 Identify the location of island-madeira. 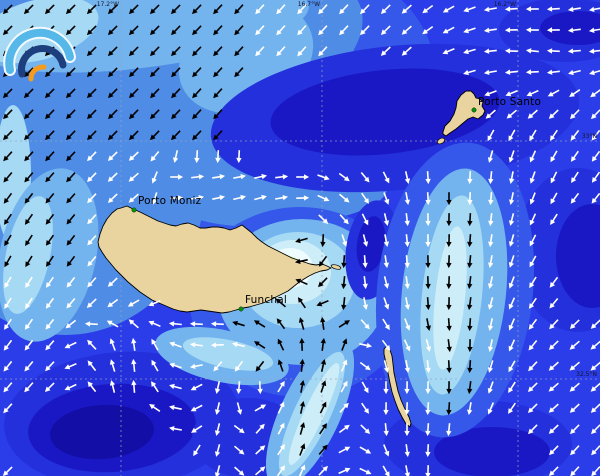
(214, 259).